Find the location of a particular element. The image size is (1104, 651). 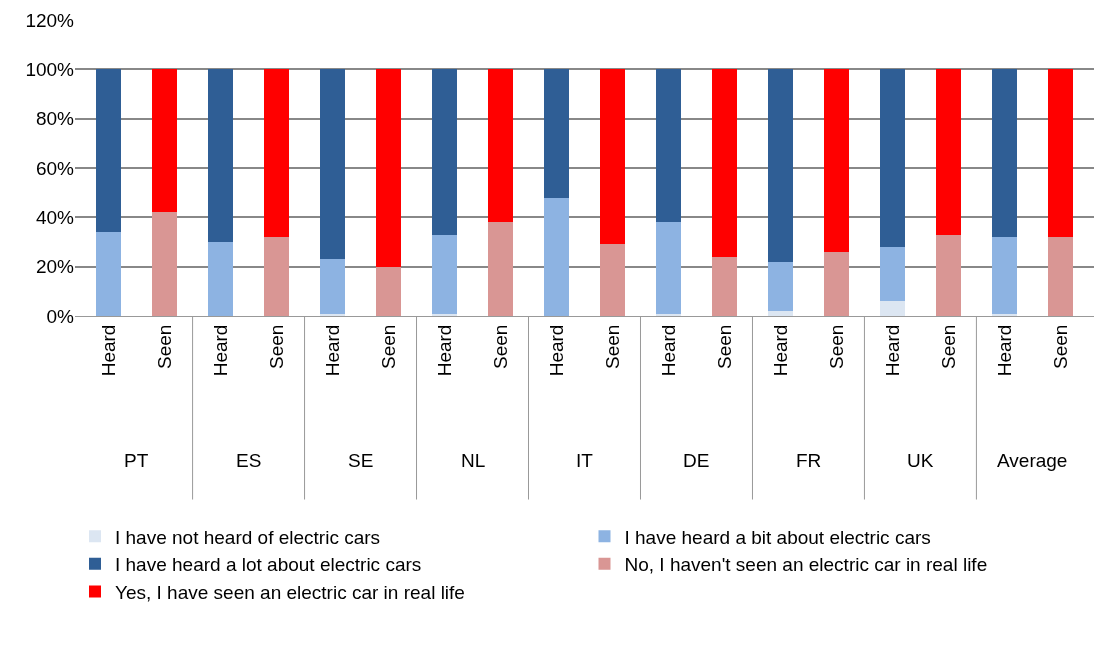

legend-label: I have not heard of electric cars is located at coordinates (248, 537).